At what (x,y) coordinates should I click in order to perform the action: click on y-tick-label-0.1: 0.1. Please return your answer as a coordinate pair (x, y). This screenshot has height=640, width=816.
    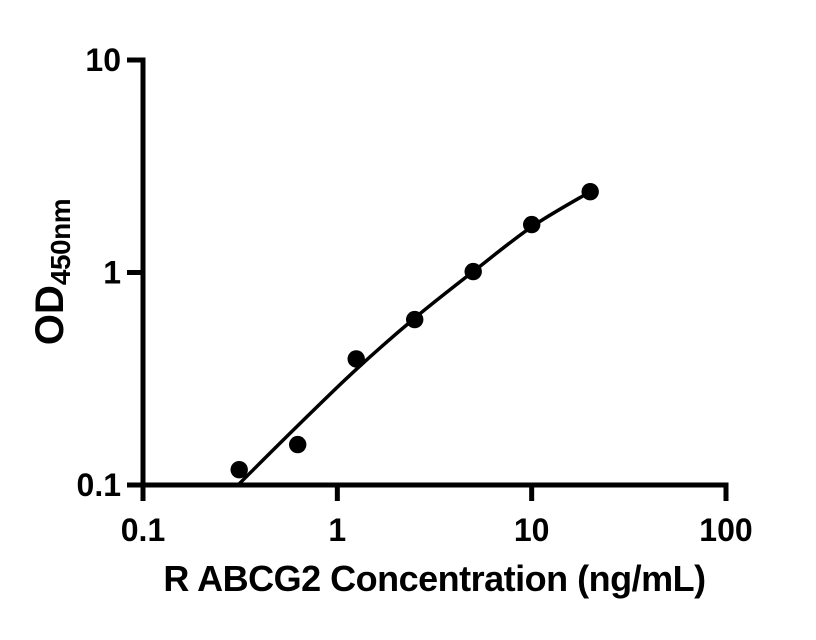
    Looking at the image, I should click on (99, 485).